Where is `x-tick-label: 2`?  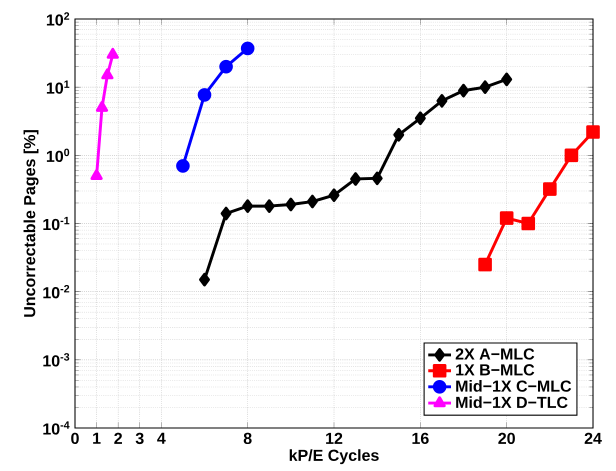 x-tick-label: 2 is located at coordinates (118, 438).